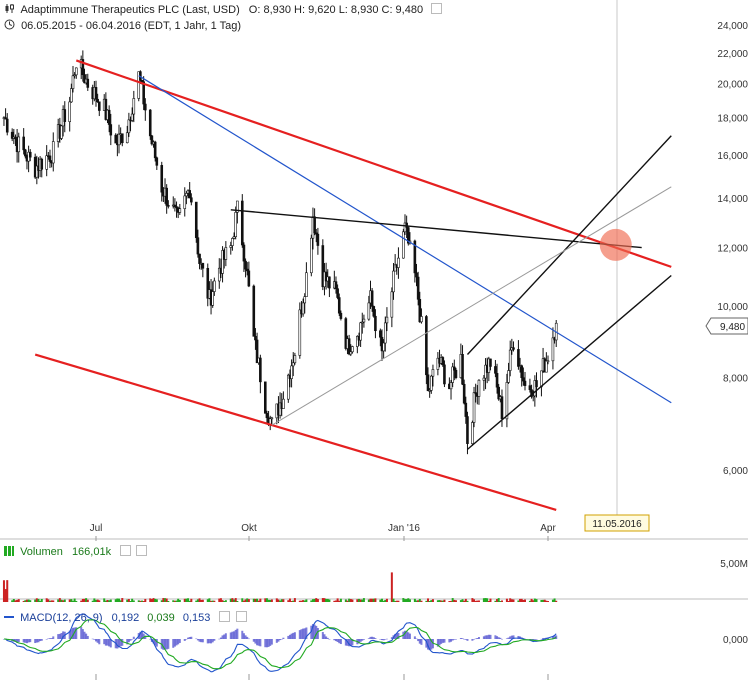 This screenshot has width=748, height=680. What do you see at coordinates (225, 616) in the screenshot?
I see `macd-settings-icon` at bounding box center [225, 616].